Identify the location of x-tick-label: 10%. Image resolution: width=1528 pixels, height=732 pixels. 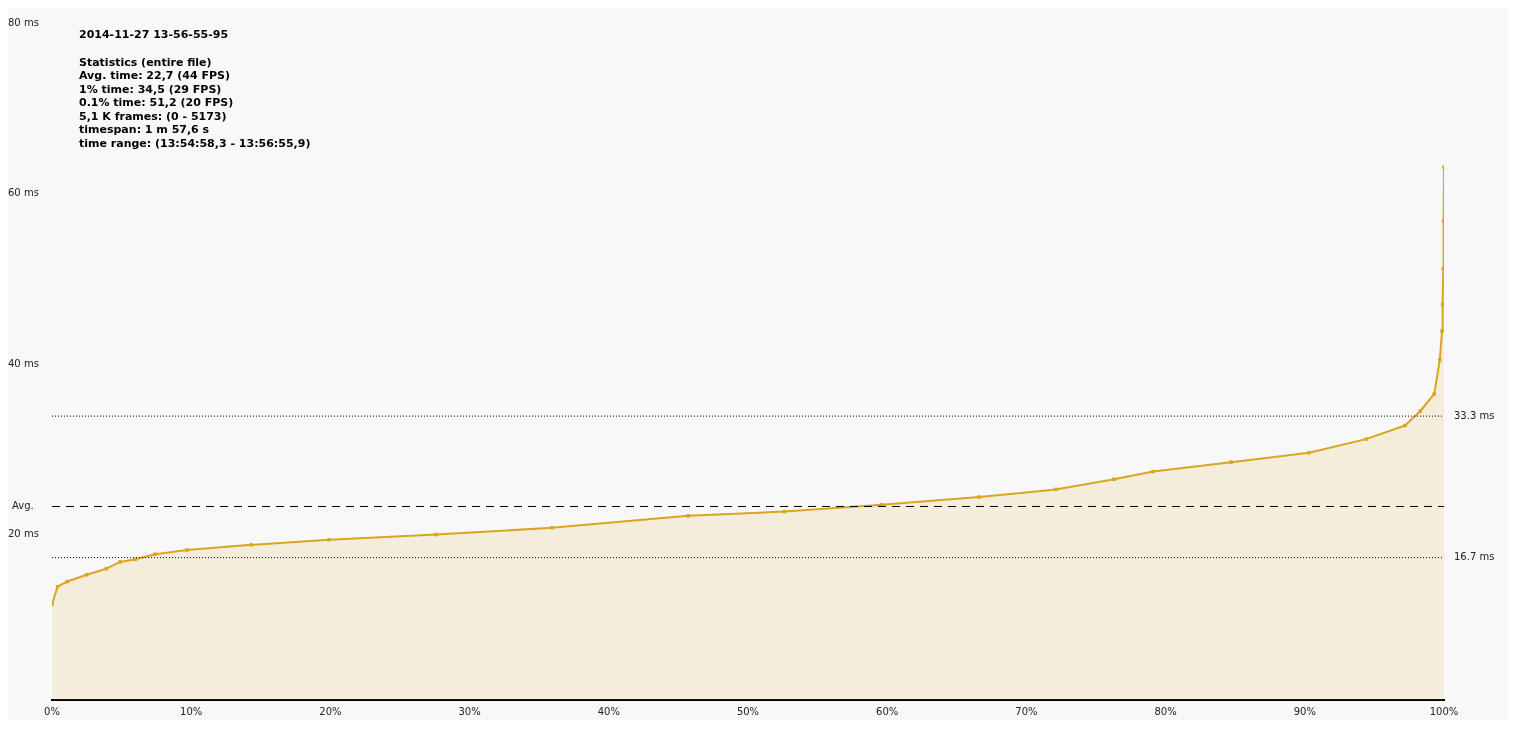
(191, 711).